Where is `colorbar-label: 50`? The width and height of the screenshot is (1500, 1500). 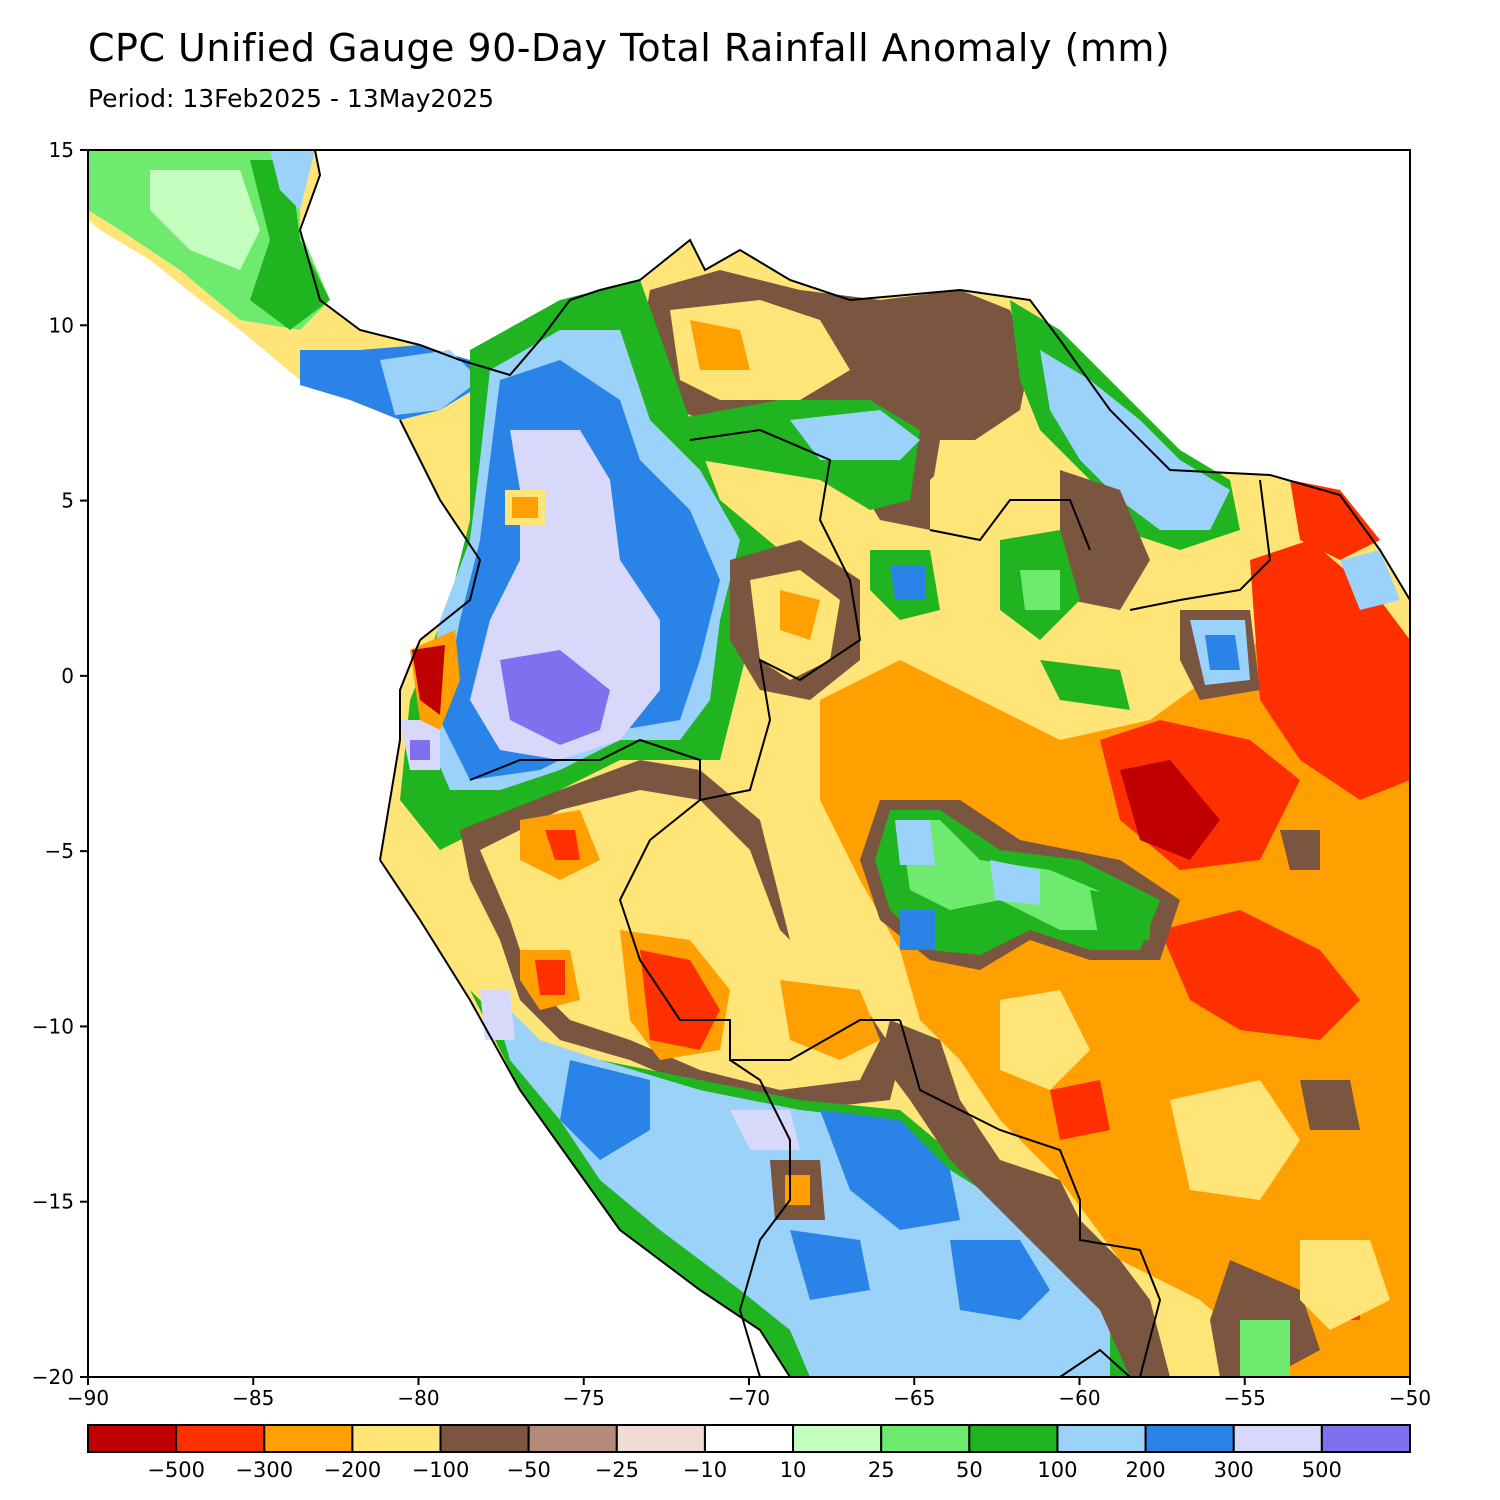 colorbar-label: 50 is located at coordinates (969, 1470).